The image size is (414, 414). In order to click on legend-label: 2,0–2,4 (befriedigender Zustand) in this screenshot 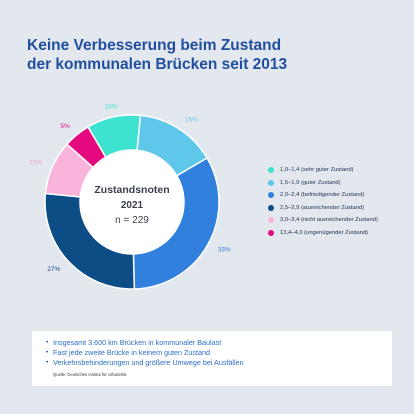, I will do `click(322, 195)`.